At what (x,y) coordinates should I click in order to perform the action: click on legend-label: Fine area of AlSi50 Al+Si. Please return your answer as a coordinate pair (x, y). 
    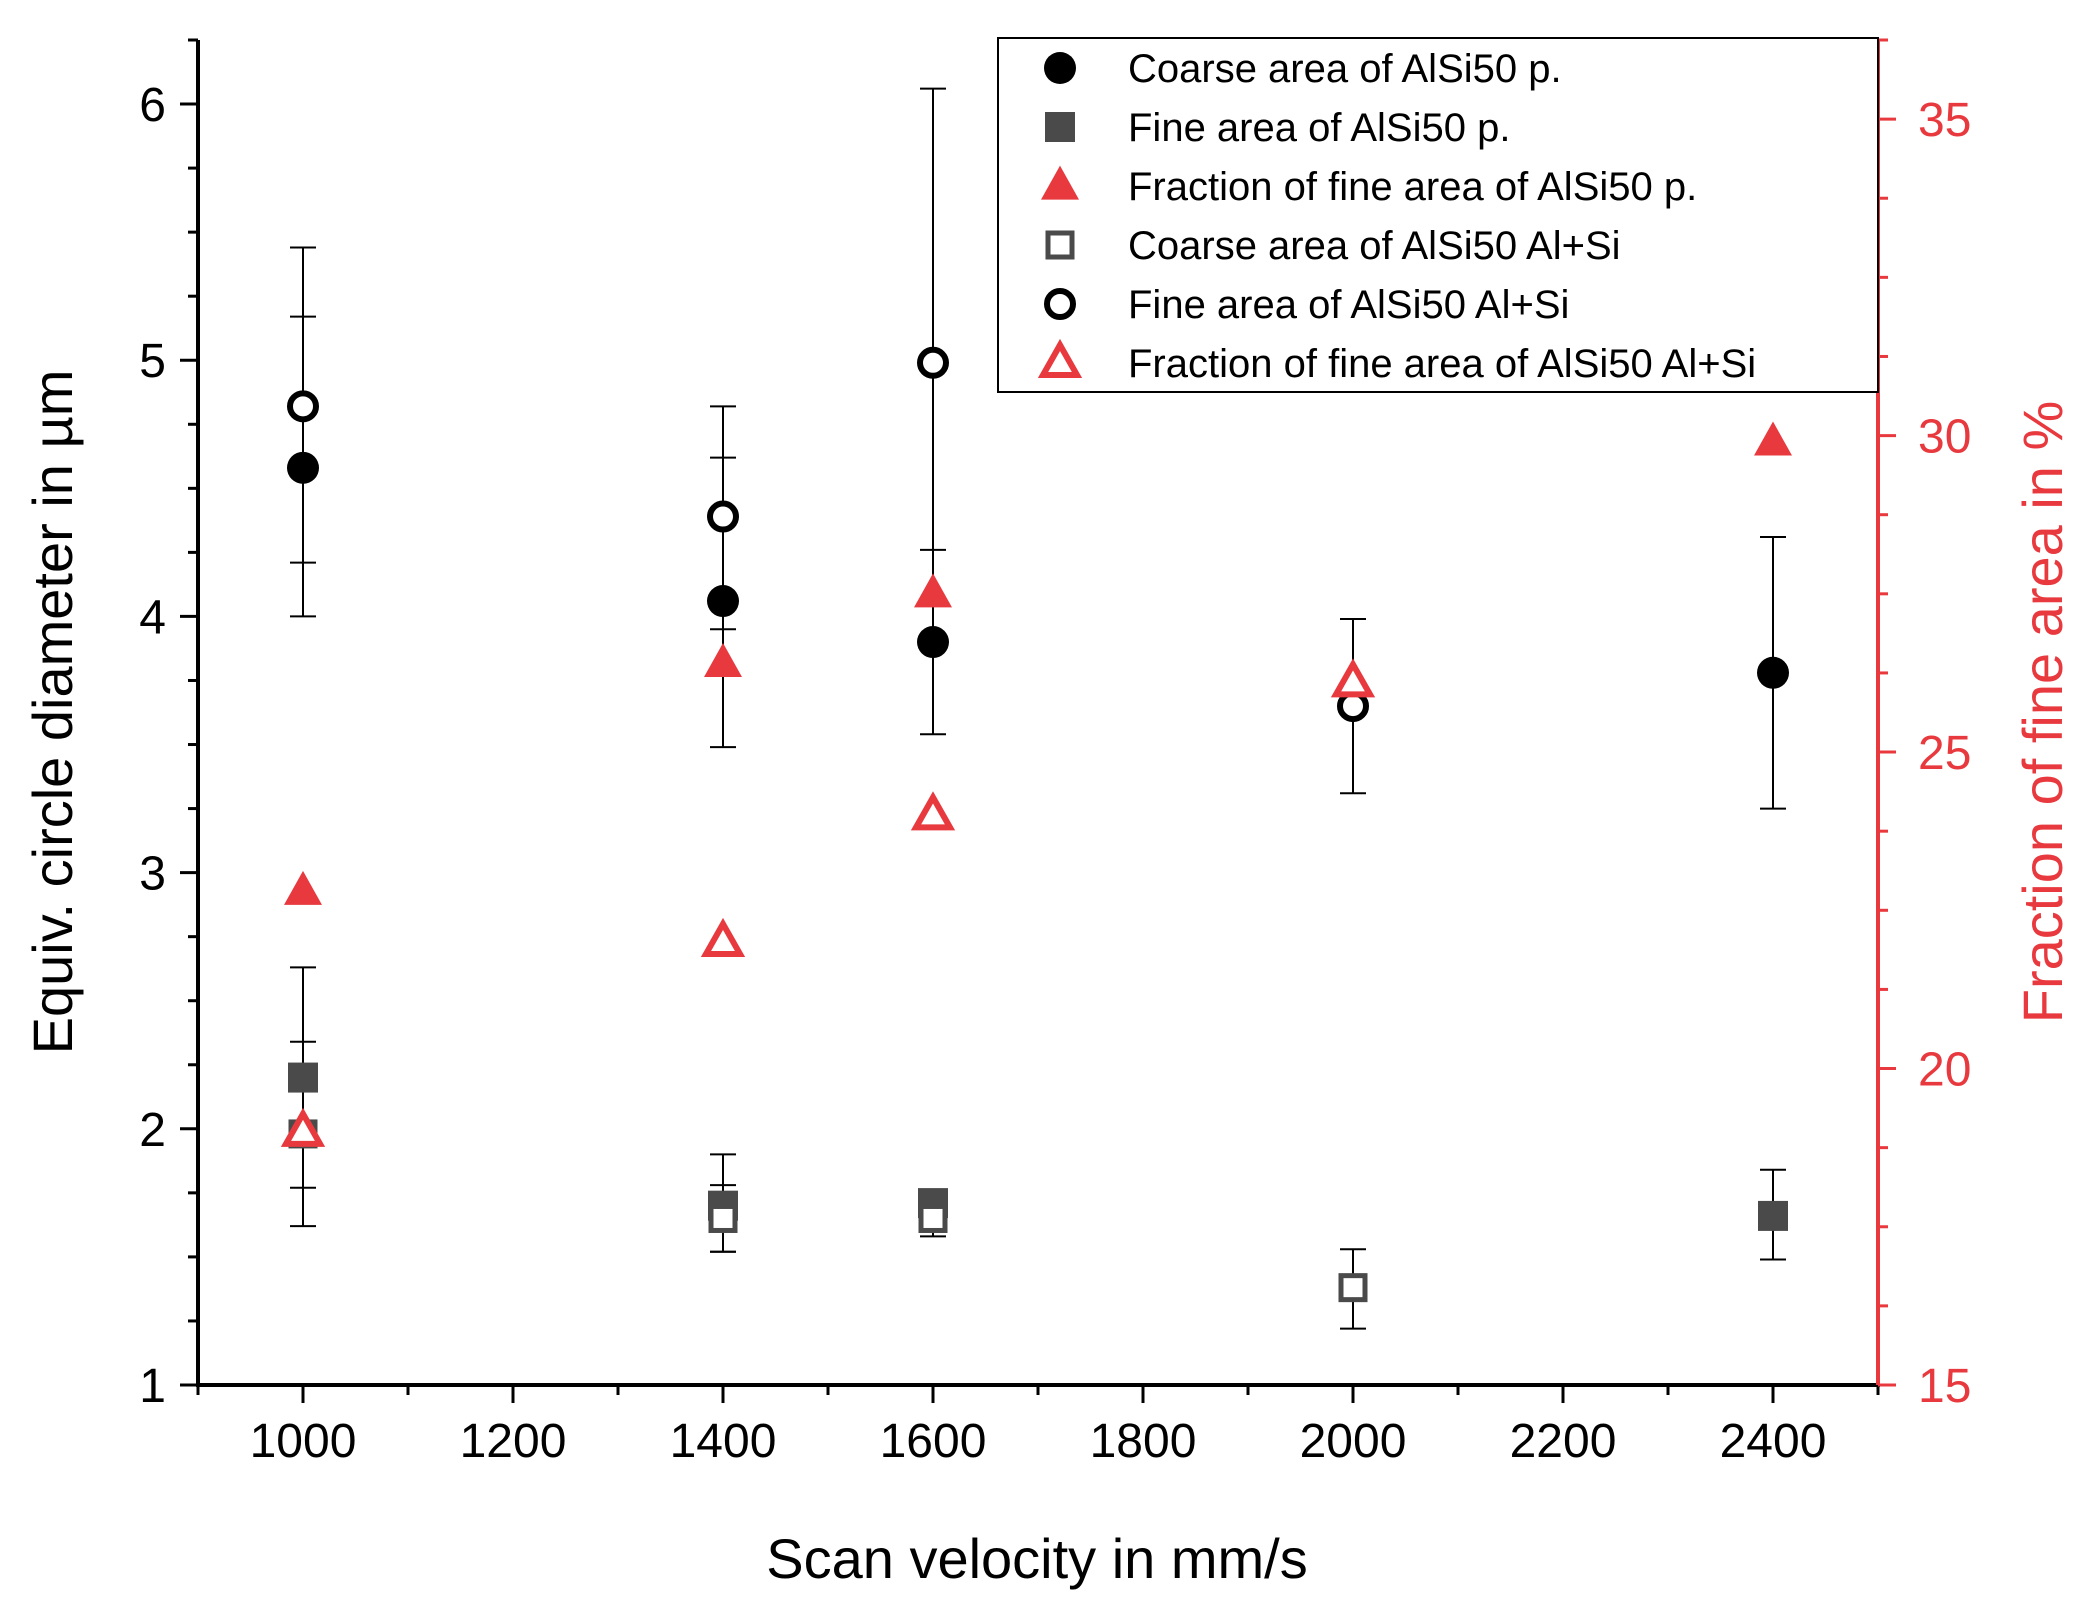
    Looking at the image, I should click on (1348, 305).